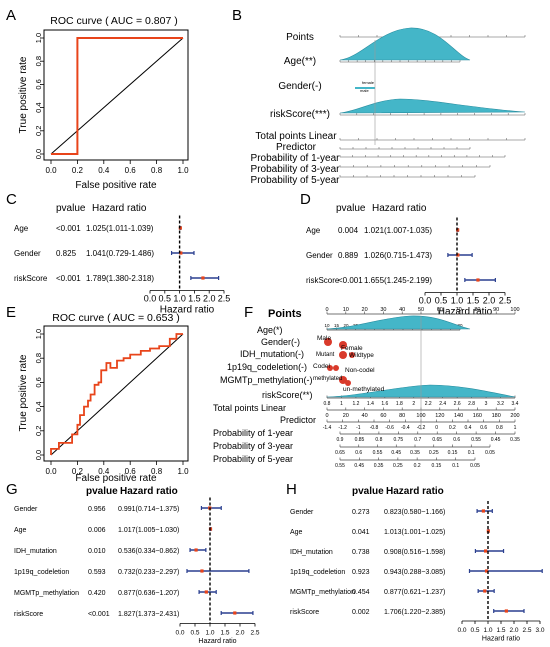  Describe the element at coordinates (266, 380) in the screenshot. I see `nomo-f-row-label: MGMTp_methylation(-)` at that location.